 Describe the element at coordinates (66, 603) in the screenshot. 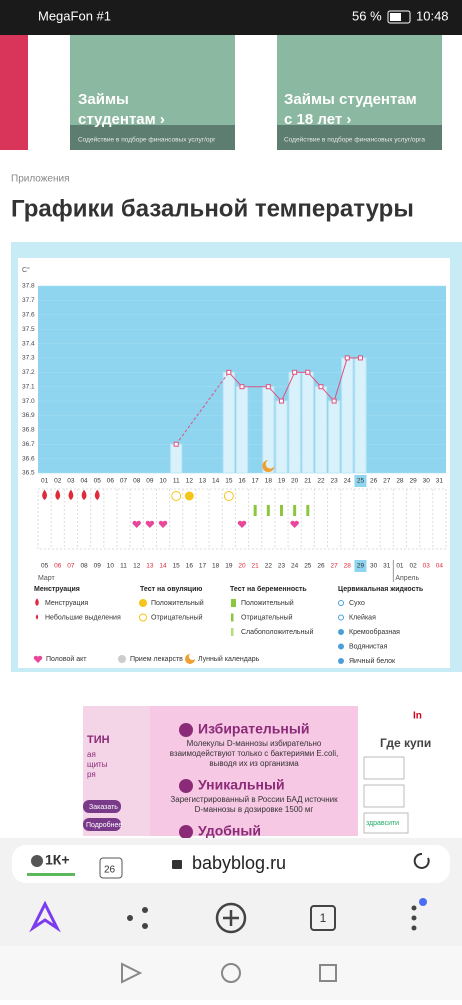

I see `legend-item: Менструация` at that location.